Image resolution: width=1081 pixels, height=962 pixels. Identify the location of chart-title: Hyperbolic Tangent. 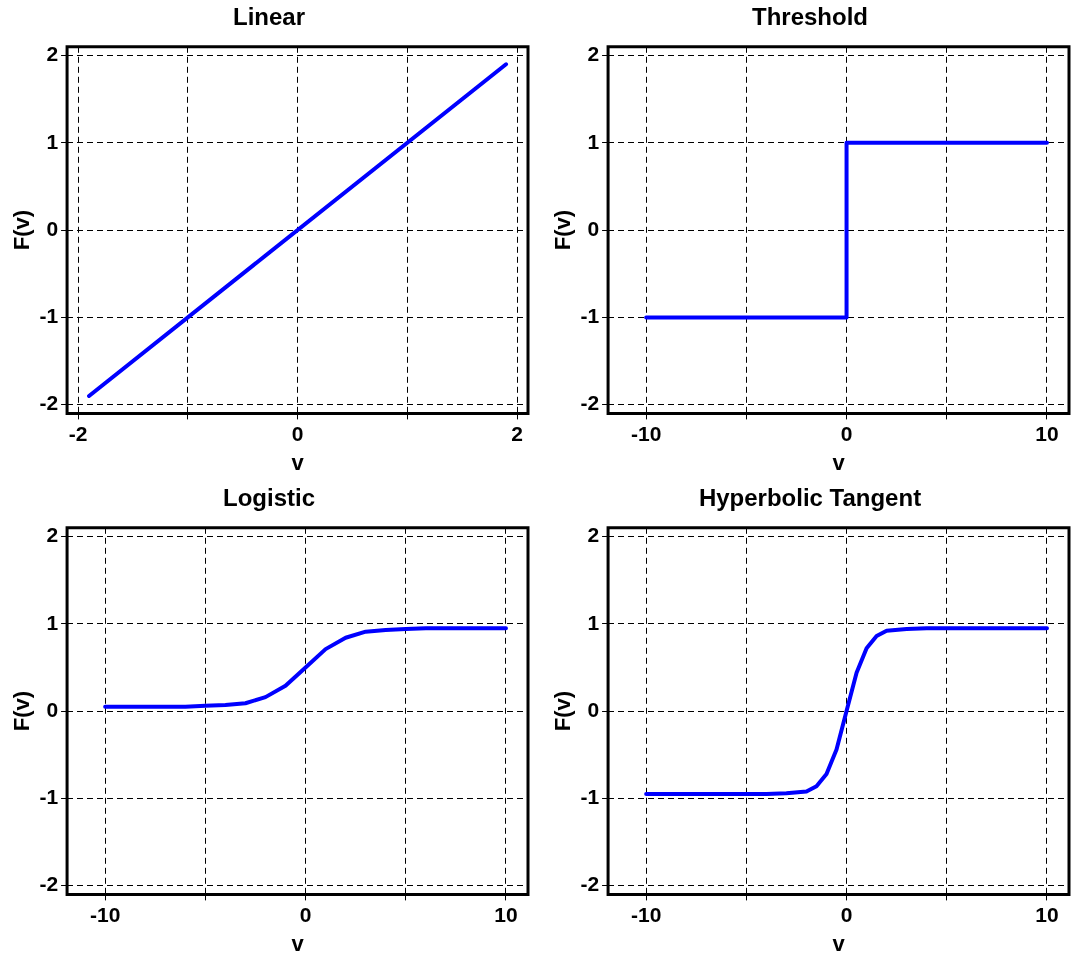
(810, 498).